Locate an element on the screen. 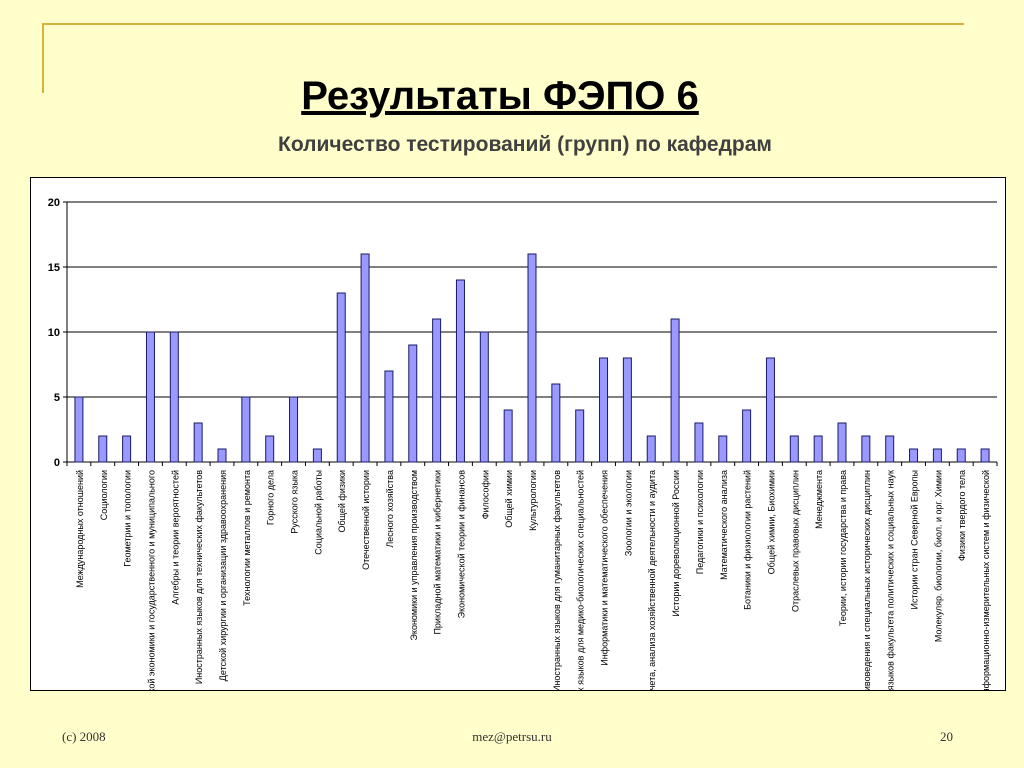 This screenshot has width=1024, height=768. x-tick-label: Истории дореволюционной России is located at coordinates (676, 543).